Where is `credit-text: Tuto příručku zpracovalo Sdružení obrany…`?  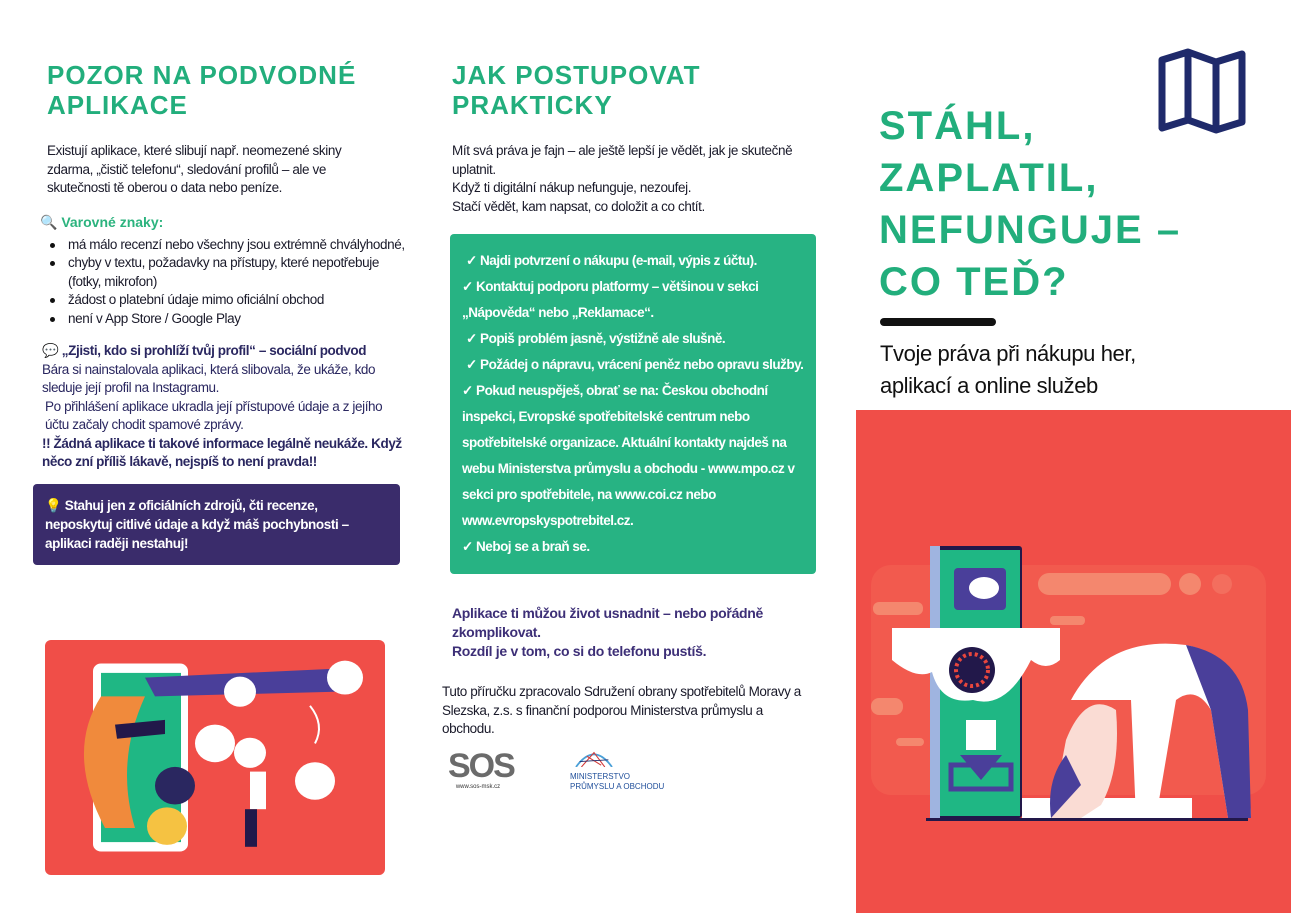
credit-text: Tuto příručku zpracovalo Sdružení obrany… is located at coordinates (621, 710).